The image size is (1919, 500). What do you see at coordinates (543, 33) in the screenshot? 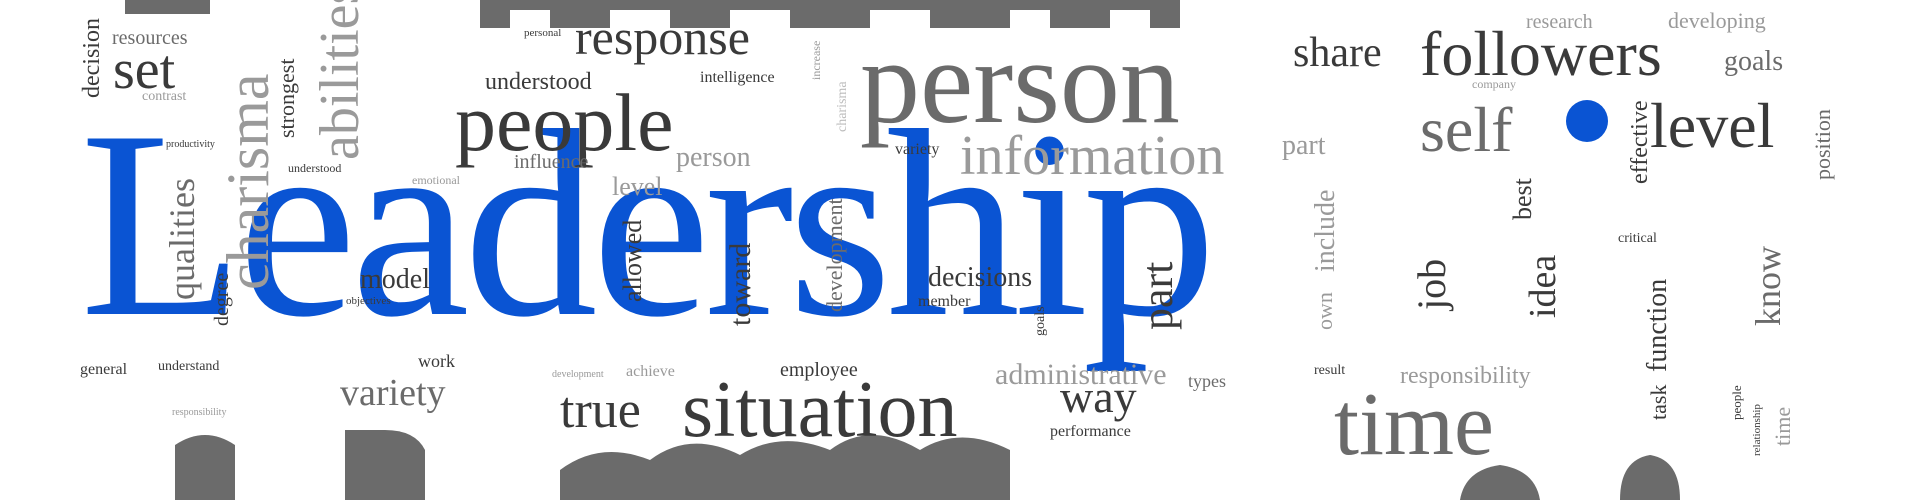
I see `word-personal: personal` at bounding box center [543, 33].